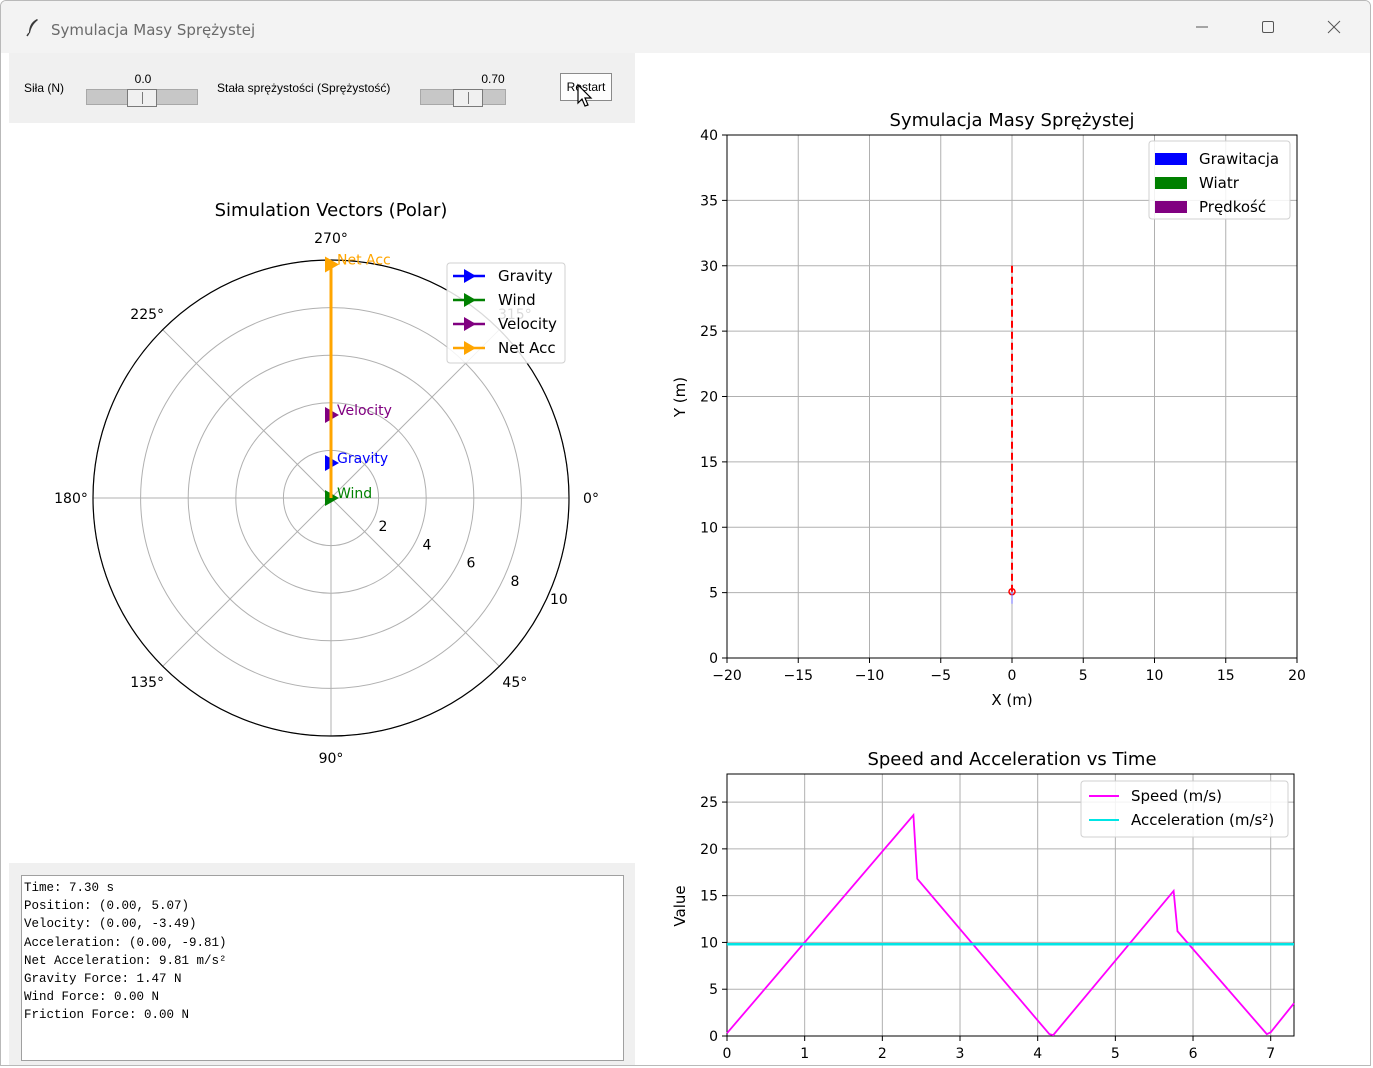 Image resolution: width=1373 pixels, height=1068 pixels. What do you see at coordinates (1193, 1054) in the screenshot?
I see `x-tick-label: 6` at bounding box center [1193, 1054].